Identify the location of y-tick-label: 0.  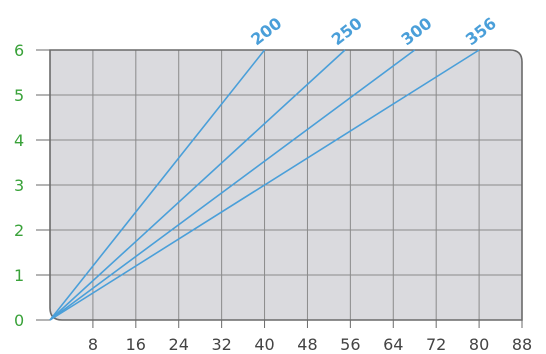
(19, 320).